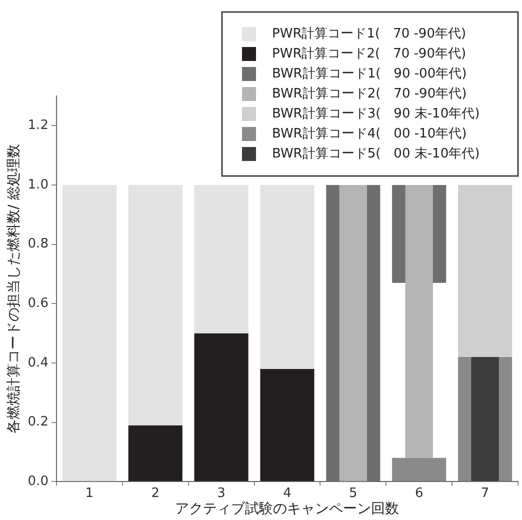 This screenshot has width=522, height=520. Describe the element at coordinates (353, 493) in the screenshot. I see `x-tick-label: 5` at that location.